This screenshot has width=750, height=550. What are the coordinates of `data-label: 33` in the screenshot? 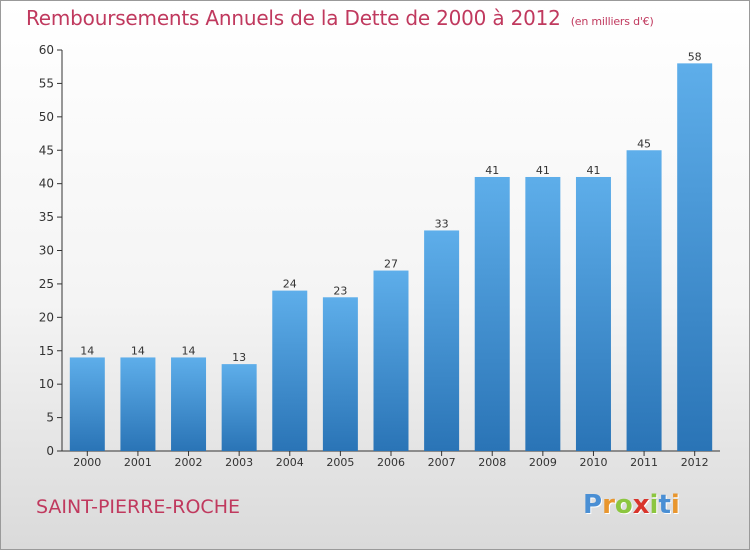 It's located at (442, 223).